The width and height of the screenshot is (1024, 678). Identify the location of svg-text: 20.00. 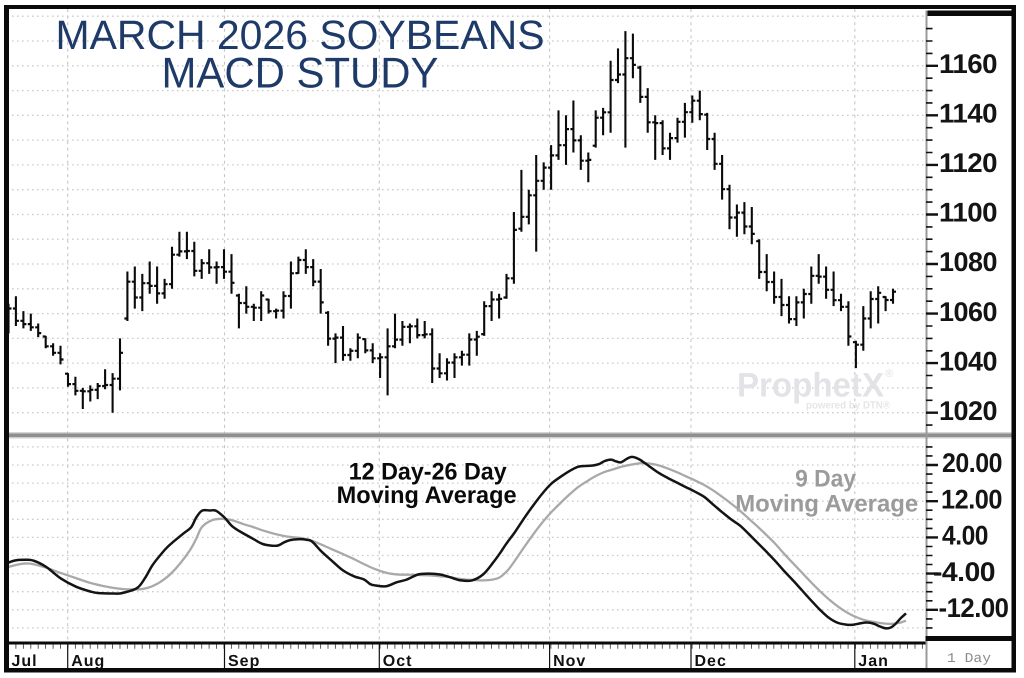
(972, 463).